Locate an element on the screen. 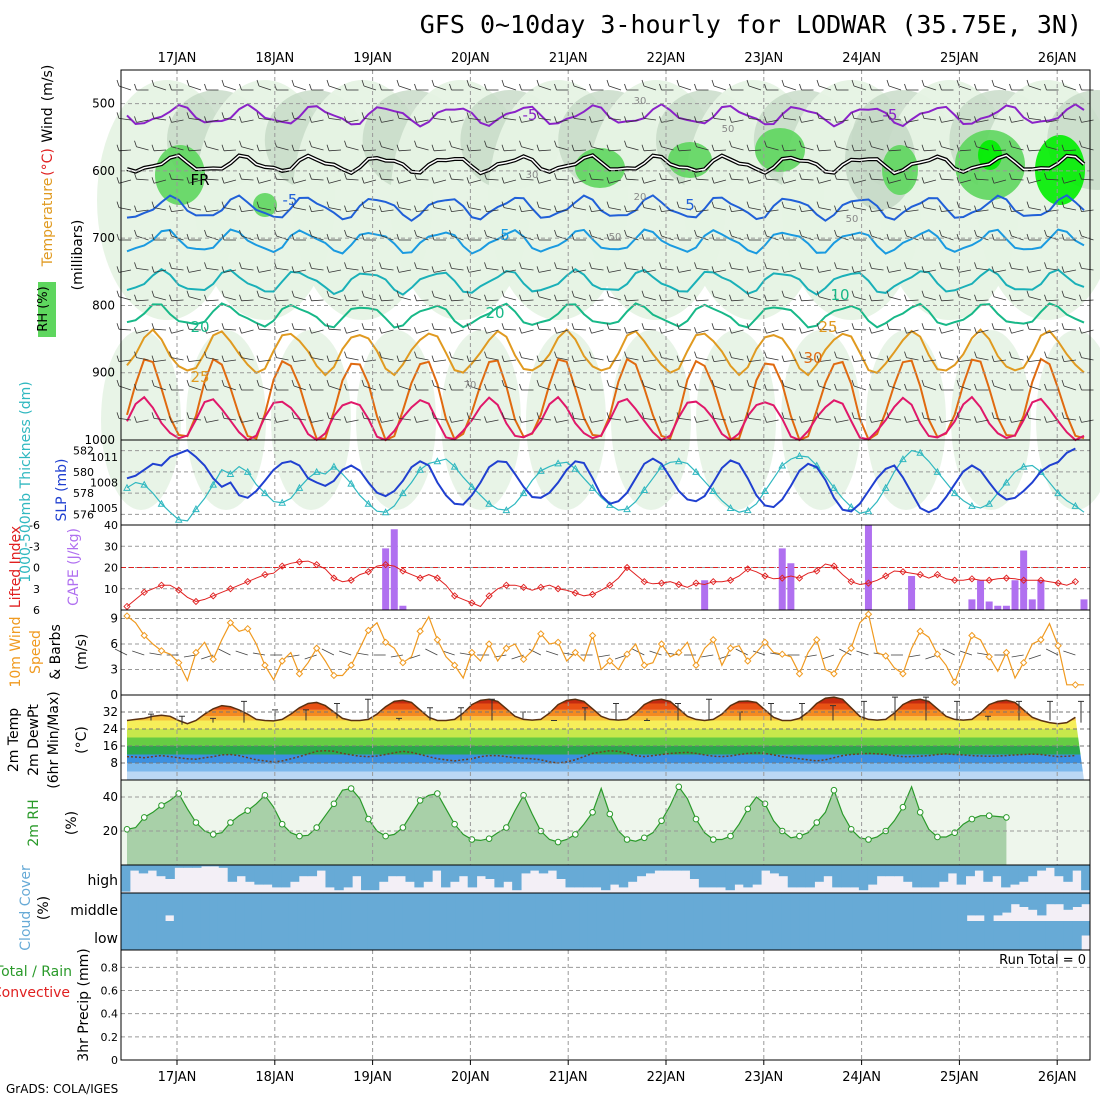 The width and height of the screenshot is (1100, 1100). cape-axis-label: CAPE (J/kg) is located at coordinates (74, 567).